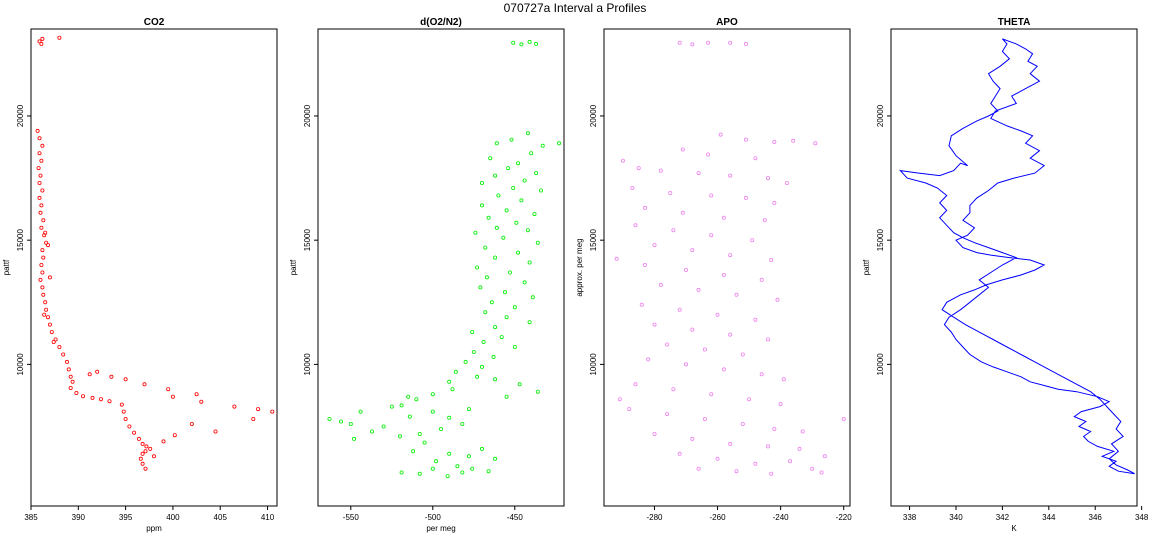  What do you see at coordinates (910, 517) in the screenshot?
I see `x-tick-label: 338` at bounding box center [910, 517].